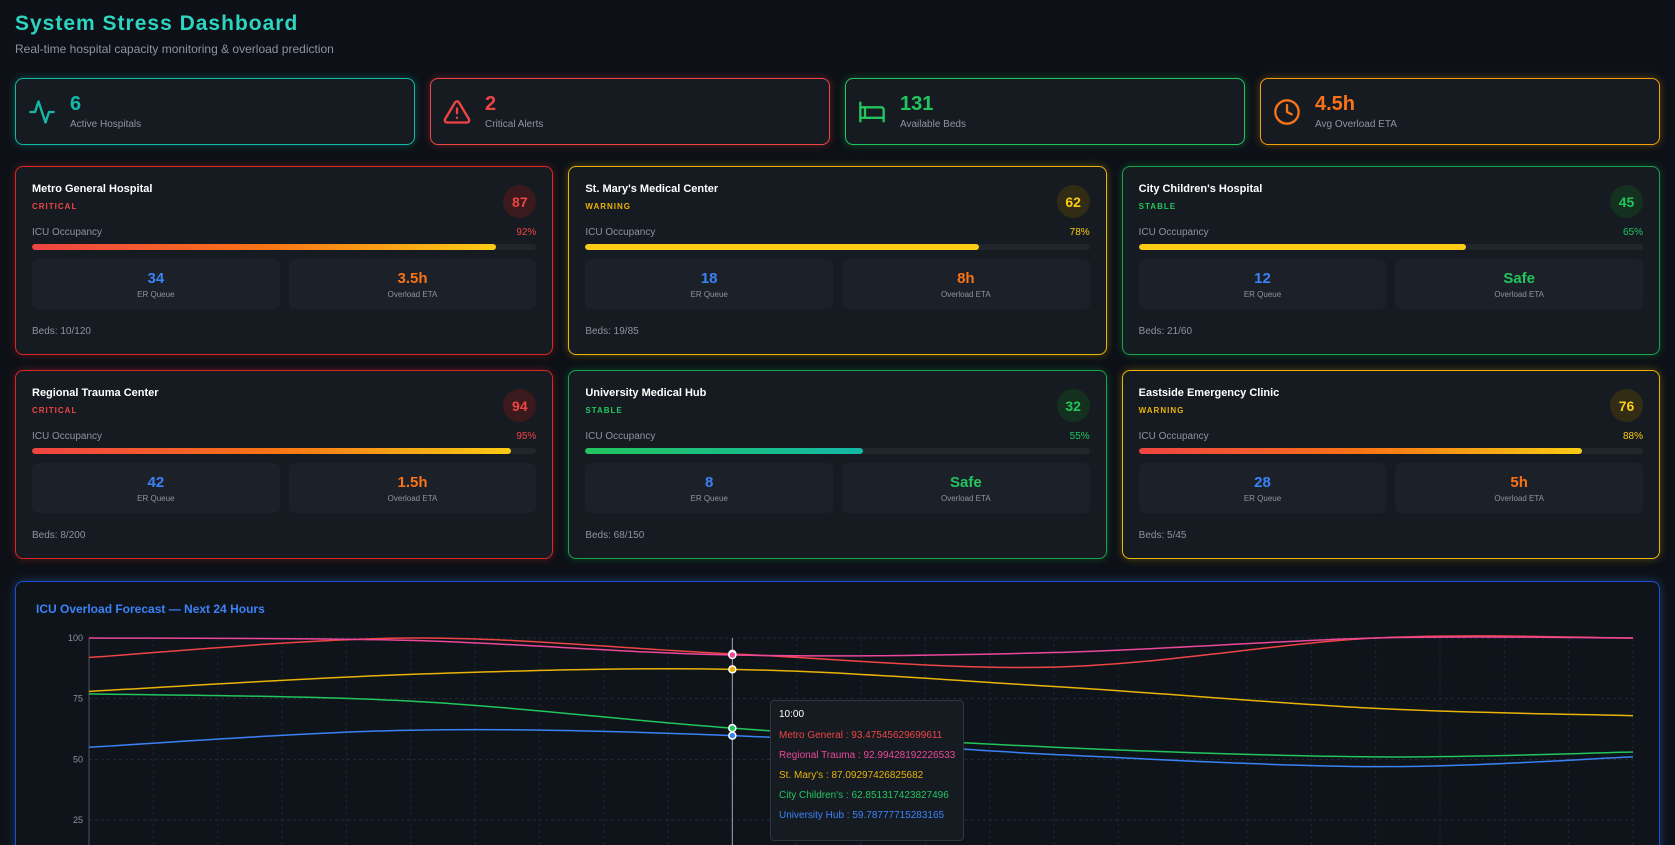 Image resolution: width=1675 pixels, height=845 pixels. I want to click on series-line-regional-trauma, so click(861, 646).